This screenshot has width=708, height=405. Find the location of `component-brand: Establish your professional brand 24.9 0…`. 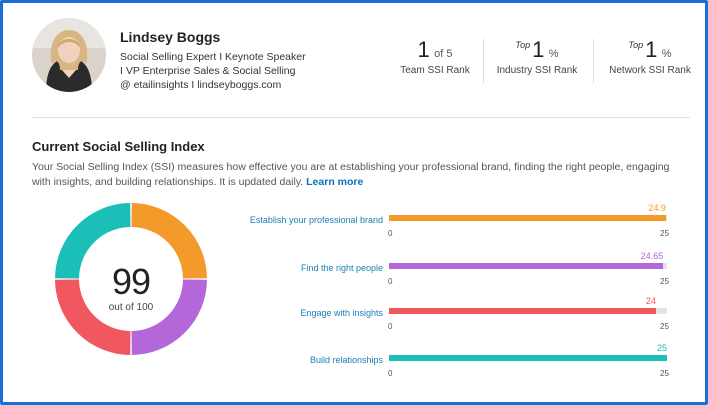

component-brand: Establish your professional brand 24.9 0… is located at coordinates (458, 229).